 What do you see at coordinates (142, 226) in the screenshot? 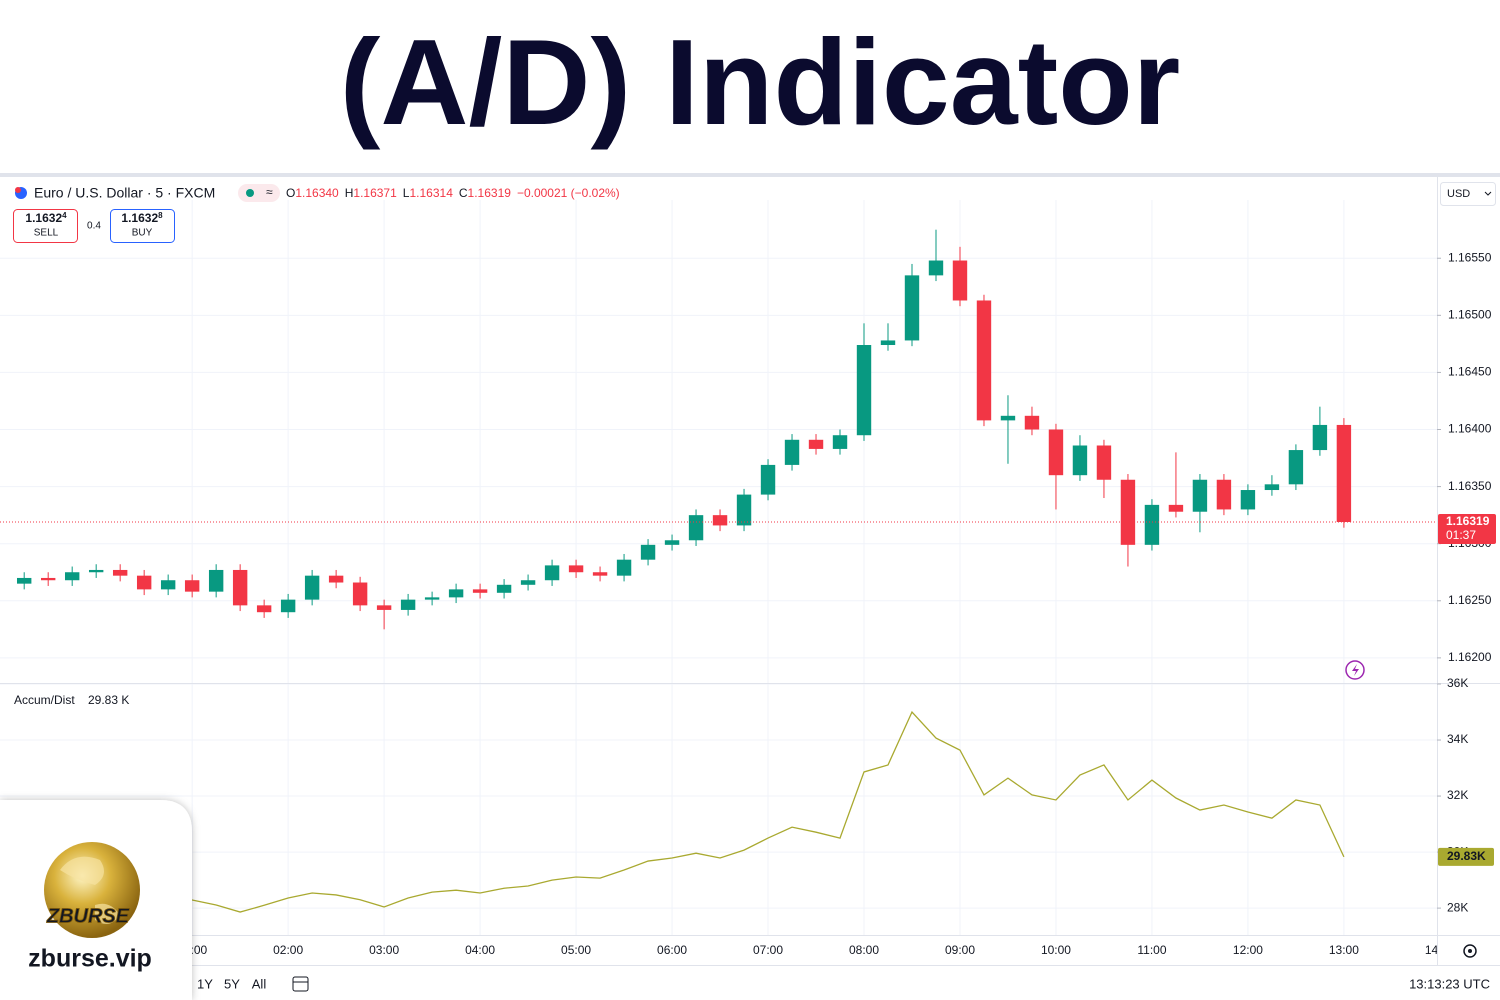
I see `buy-button` at bounding box center [142, 226].